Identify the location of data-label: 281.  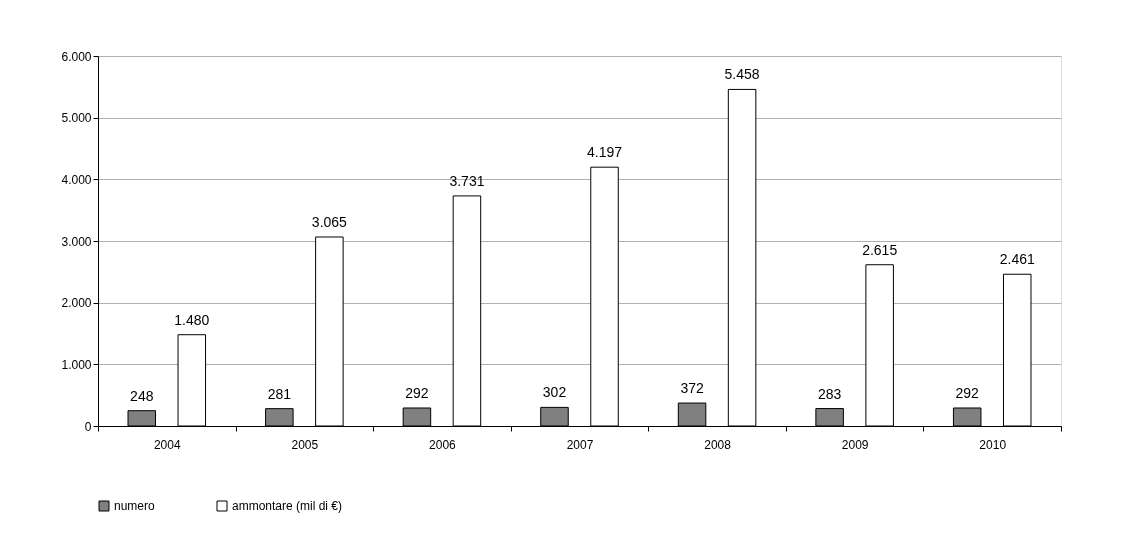
(279, 393).